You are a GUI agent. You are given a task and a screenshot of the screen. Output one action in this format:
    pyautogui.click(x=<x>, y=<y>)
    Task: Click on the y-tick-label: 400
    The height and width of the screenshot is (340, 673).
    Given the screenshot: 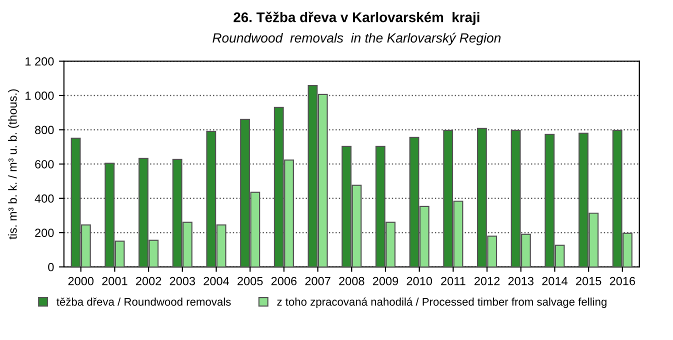 What is the action you would take?
    pyautogui.click(x=44, y=198)
    